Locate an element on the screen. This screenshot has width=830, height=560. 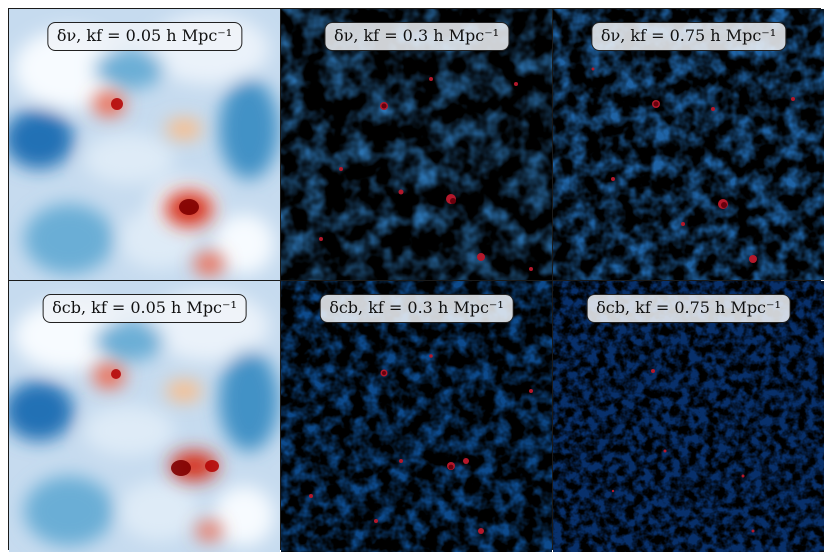
panel-label: δcb, kf = 0.3 h Mpc⁻¹ is located at coordinates (416, 308).